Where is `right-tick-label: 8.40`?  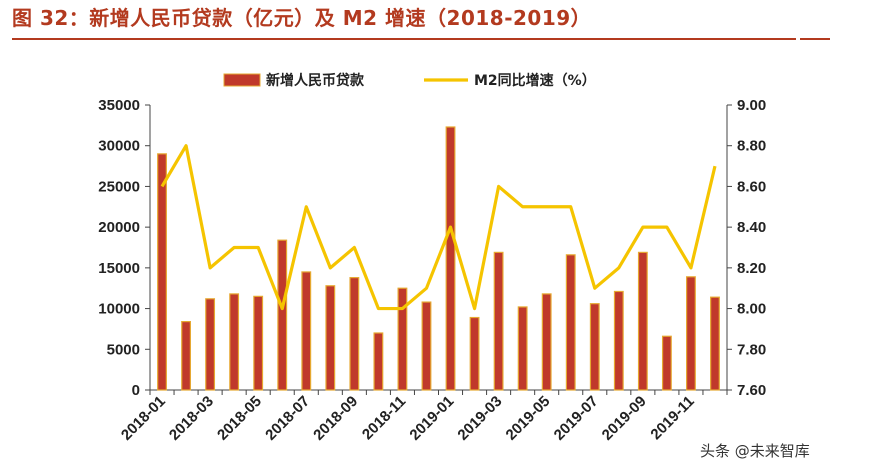
right-tick-label: 8.40 is located at coordinates (751, 227).